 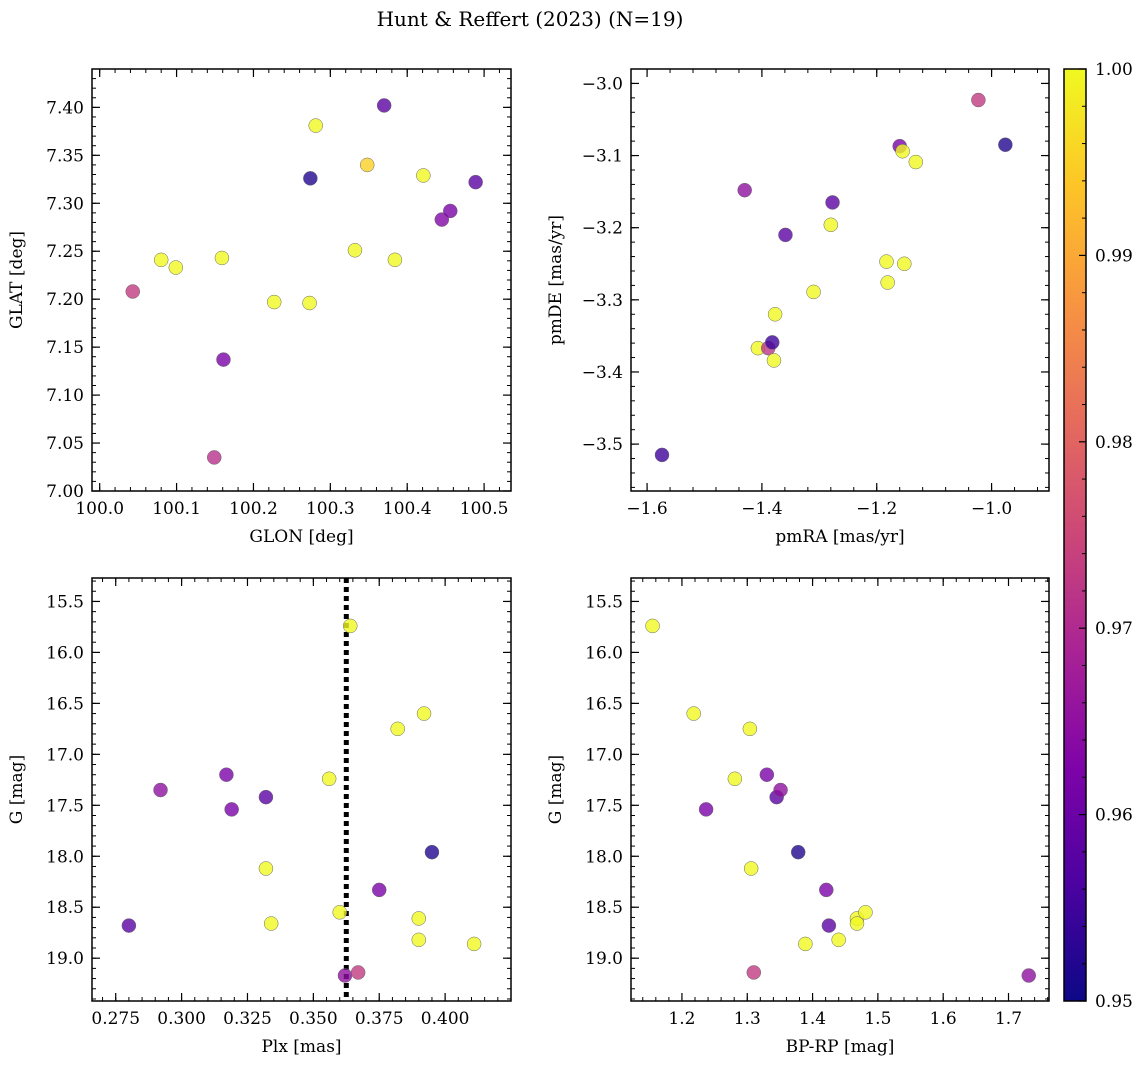 I want to click on x-tick-label: 100.3, so click(x=330, y=509).